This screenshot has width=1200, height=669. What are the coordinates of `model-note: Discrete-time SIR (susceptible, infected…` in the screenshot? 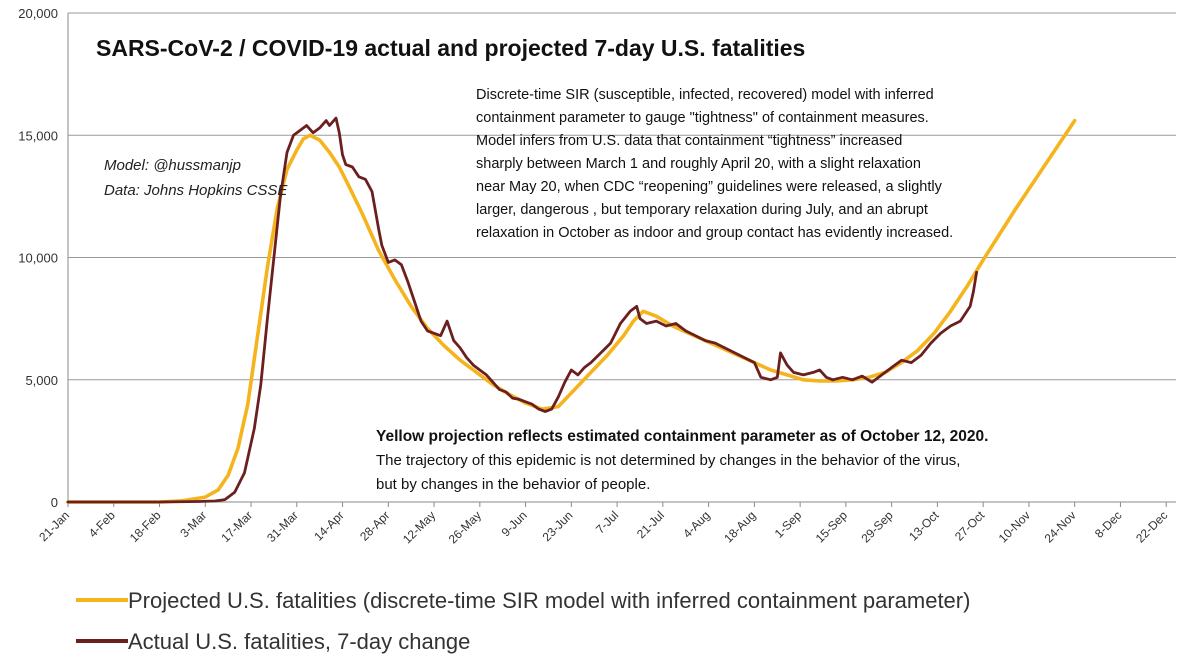 It's located at (714, 164).